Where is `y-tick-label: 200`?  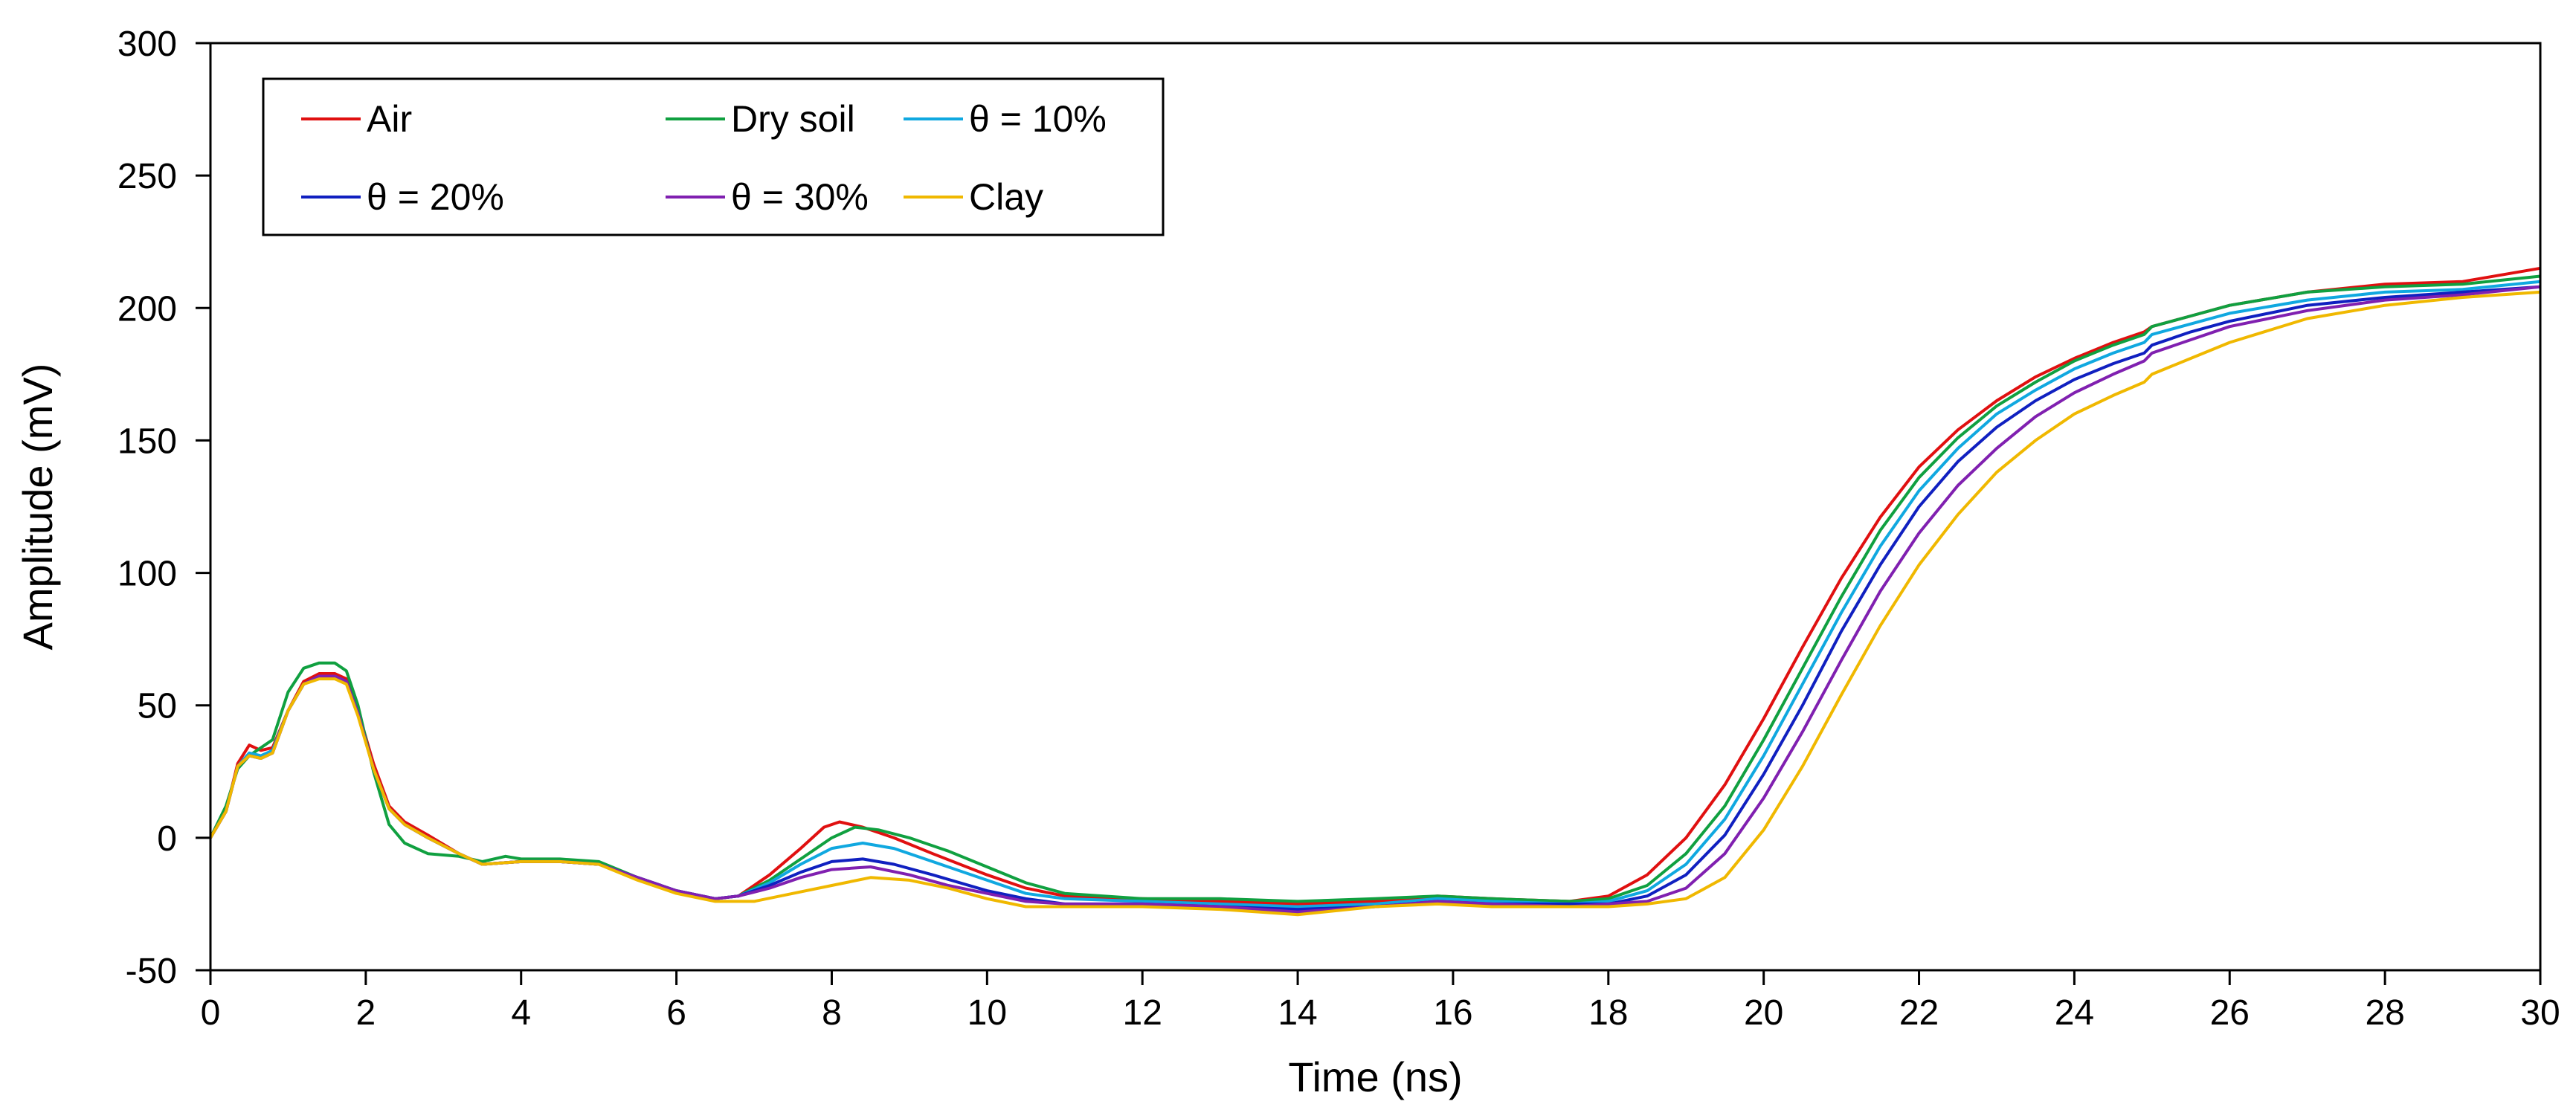 y-tick-label: 200 is located at coordinates (147, 309).